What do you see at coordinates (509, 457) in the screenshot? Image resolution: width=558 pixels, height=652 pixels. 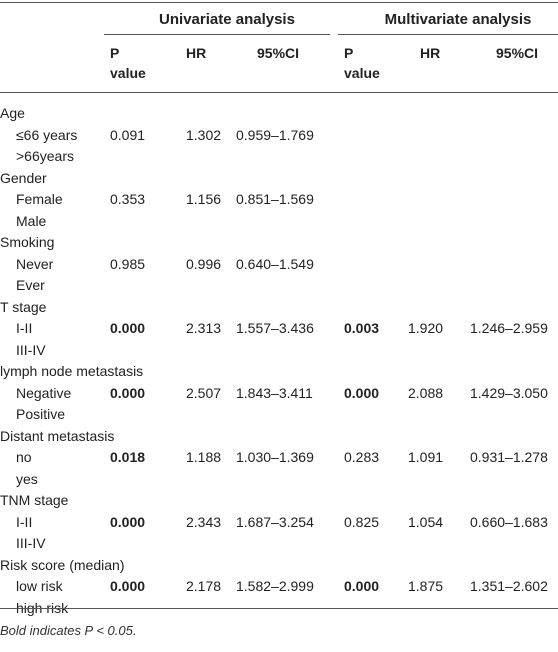 I see `multi-ci-value: 0.931–1.278` at bounding box center [509, 457].